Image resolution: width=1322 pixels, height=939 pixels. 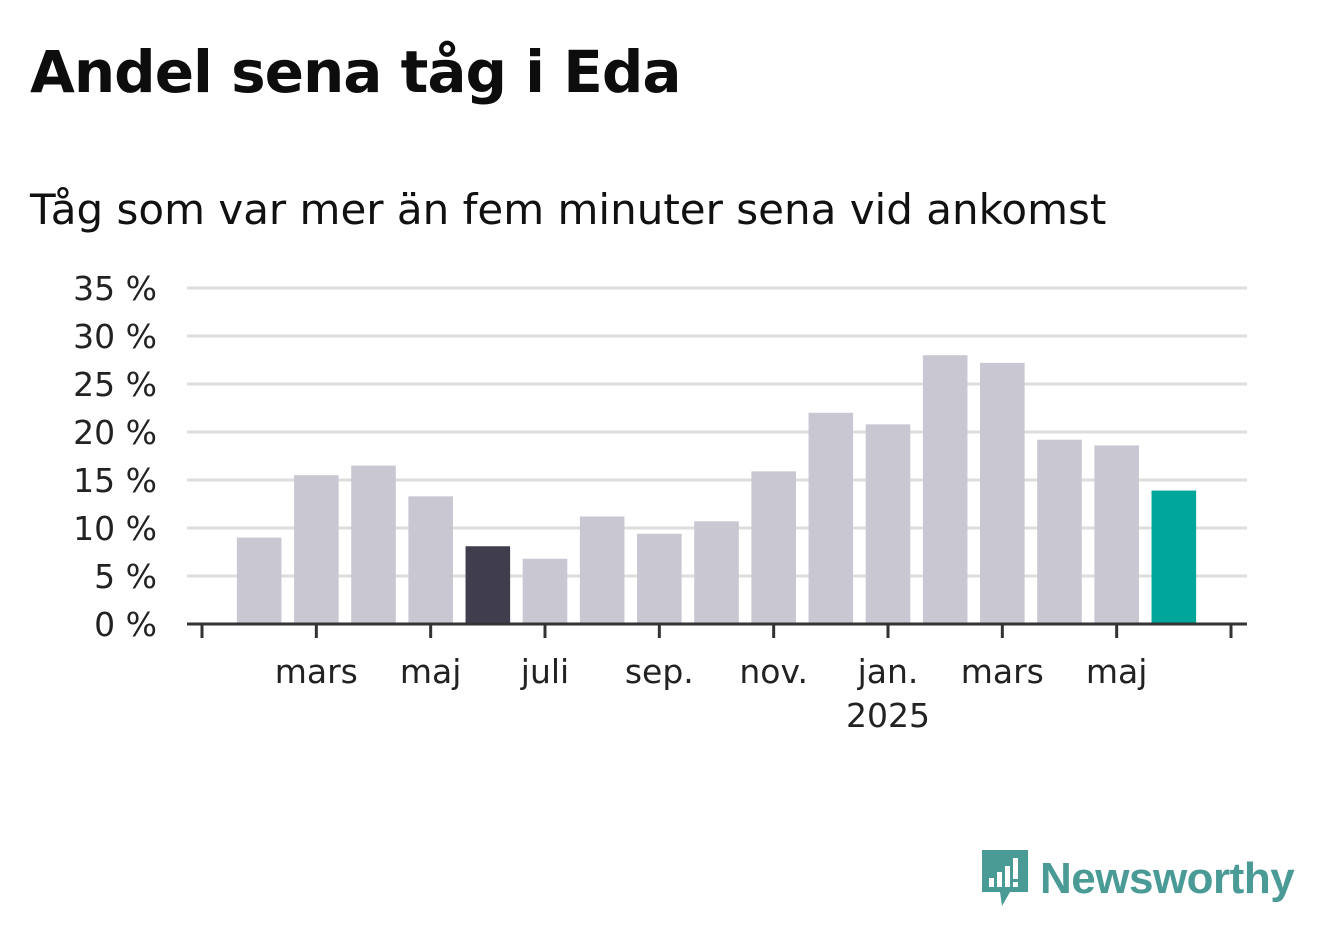 I want to click on newsworthy-logo-icon, so click(x=1005, y=878).